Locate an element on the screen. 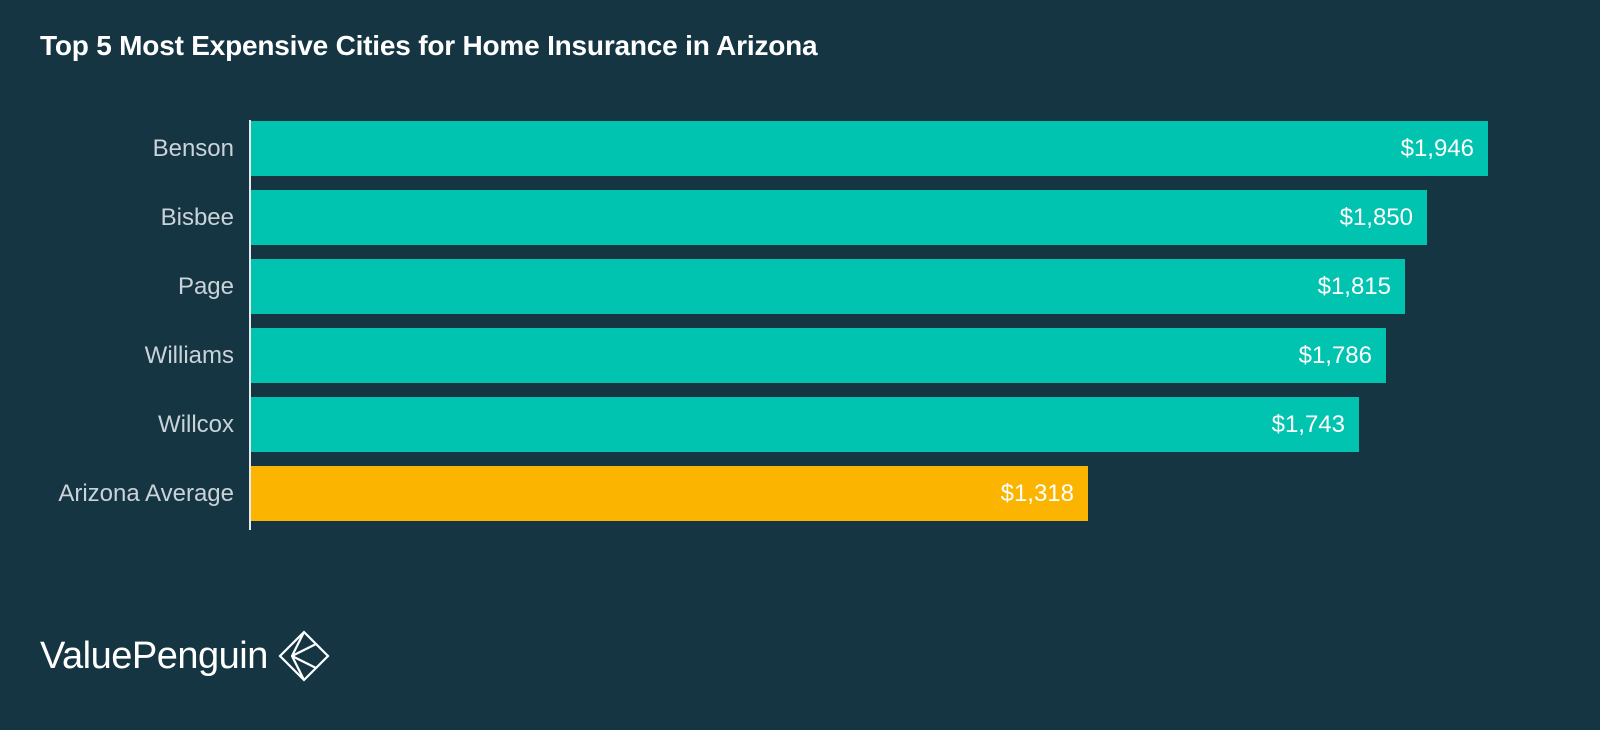  value-label: $1,318 is located at coordinates (1037, 493).